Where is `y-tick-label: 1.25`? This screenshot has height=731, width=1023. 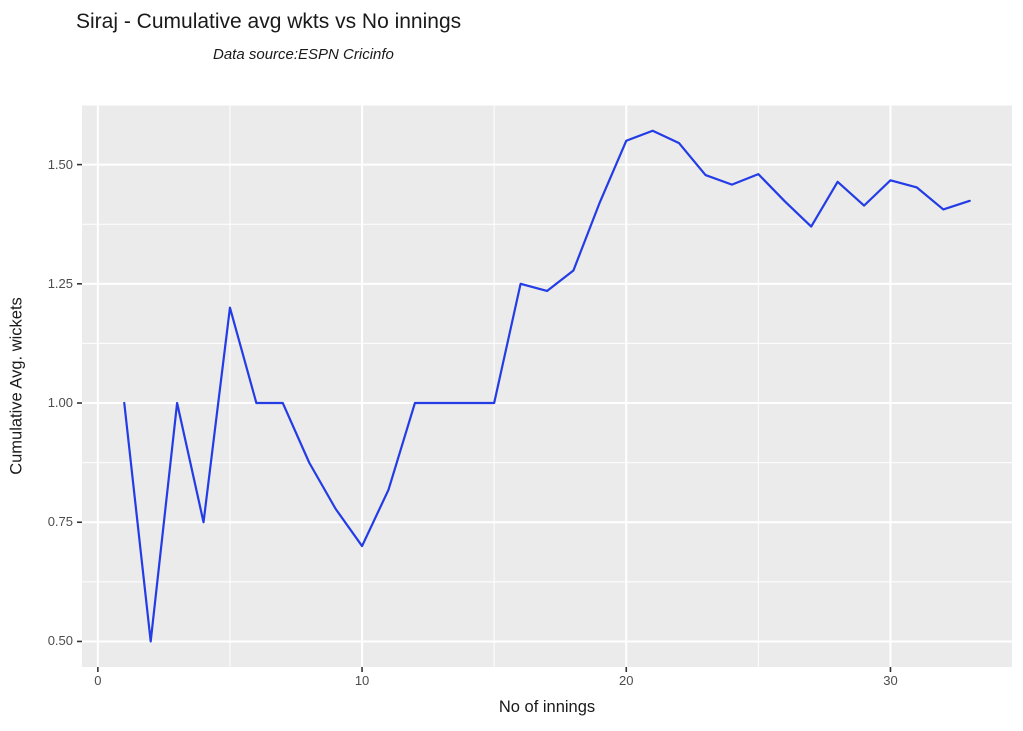 y-tick-label: 1.25 is located at coordinates (60, 283).